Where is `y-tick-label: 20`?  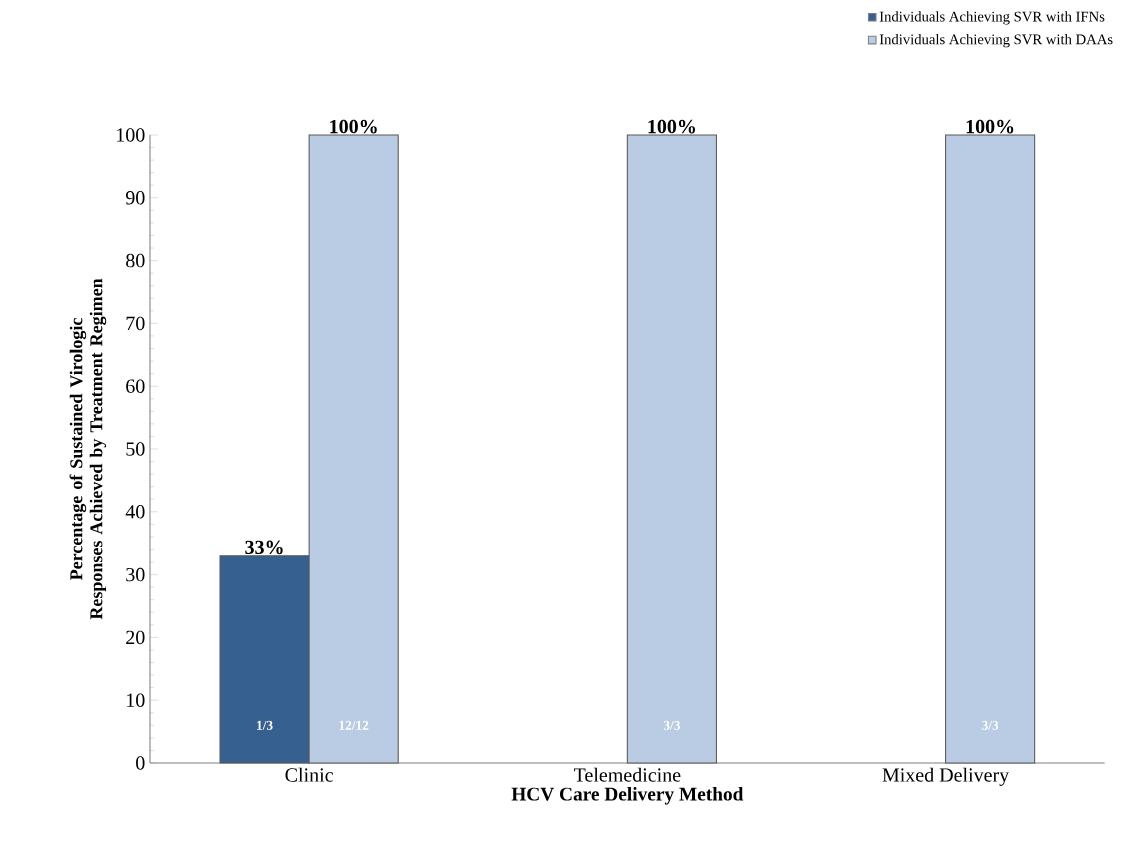
y-tick-label: 20 is located at coordinates (135, 637).